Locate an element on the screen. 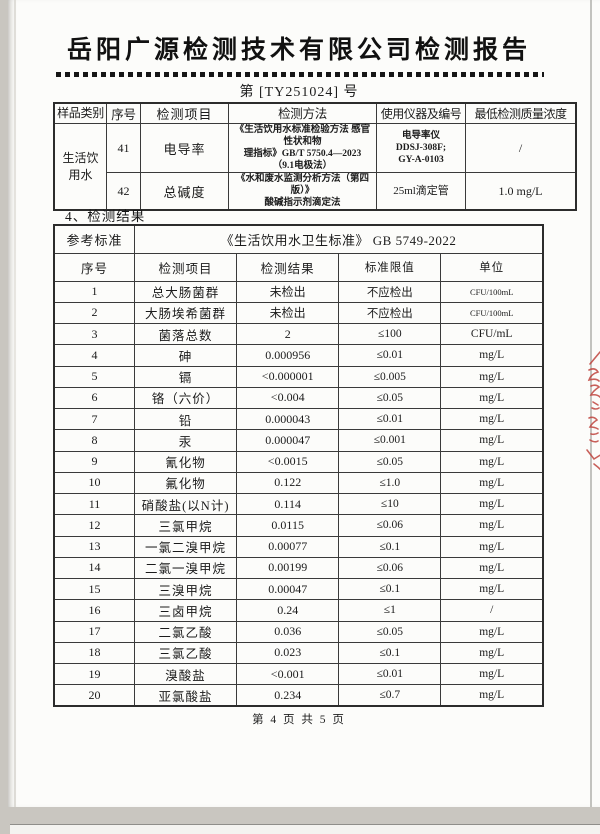  result-value: 0.00077 is located at coordinates (288, 546).